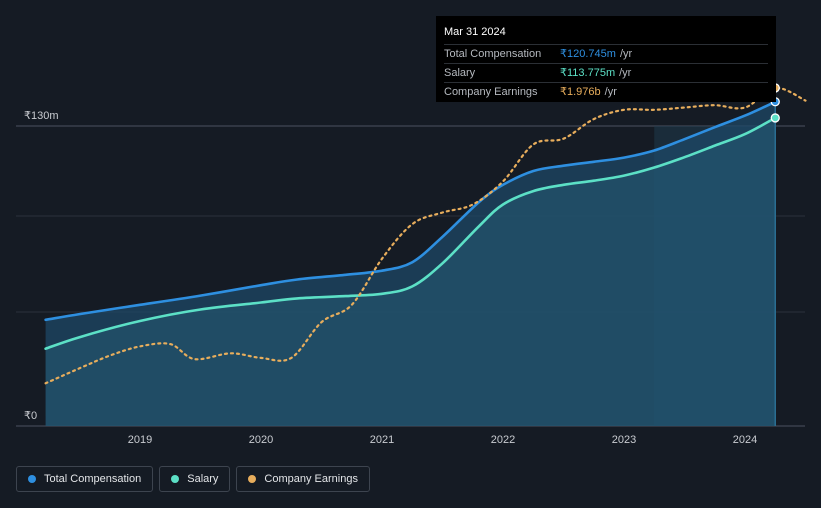 This screenshot has width=821, height=508. What do you see at coordinates (382, 440) in the screenshot?
I see `x-tick-label: 2021` at bounding box center [382, 440].